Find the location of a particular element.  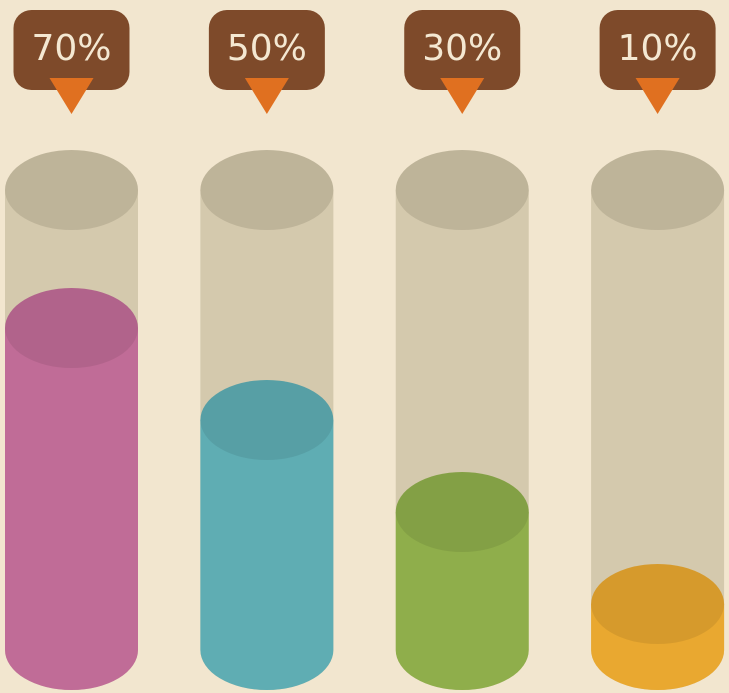

value-label: 70% is located at coordinates (71, 48).